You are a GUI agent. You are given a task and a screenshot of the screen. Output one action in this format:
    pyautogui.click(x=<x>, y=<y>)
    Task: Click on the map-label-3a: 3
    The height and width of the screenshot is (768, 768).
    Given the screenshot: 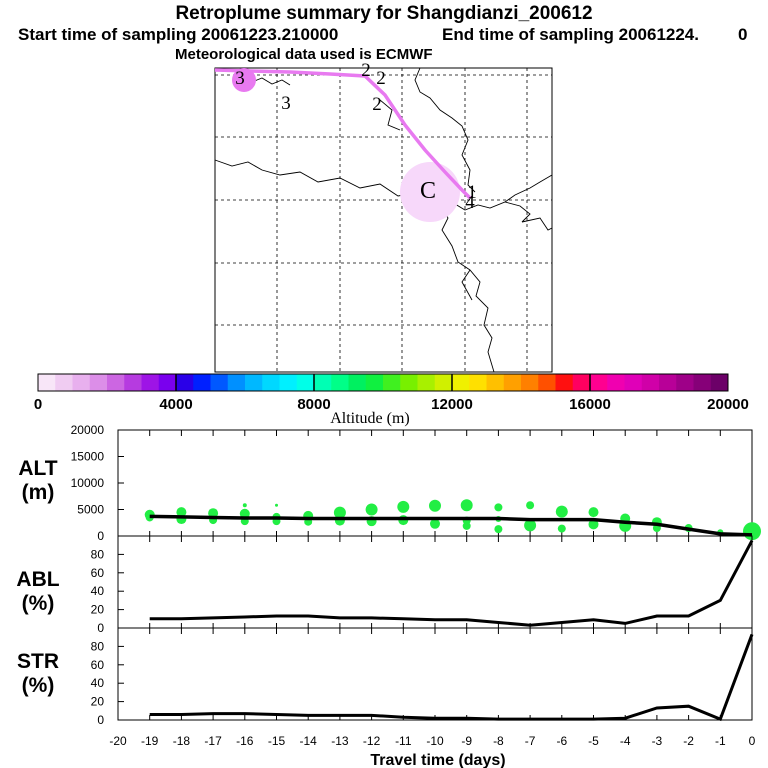 What is the action you would take?
    pyautogui.click(x=240, y=78)
    